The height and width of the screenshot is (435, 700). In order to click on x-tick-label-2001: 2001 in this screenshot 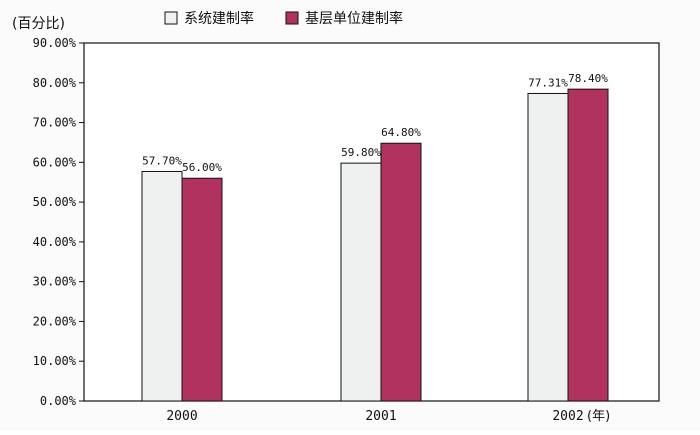, I will do `click(380, 416)`.